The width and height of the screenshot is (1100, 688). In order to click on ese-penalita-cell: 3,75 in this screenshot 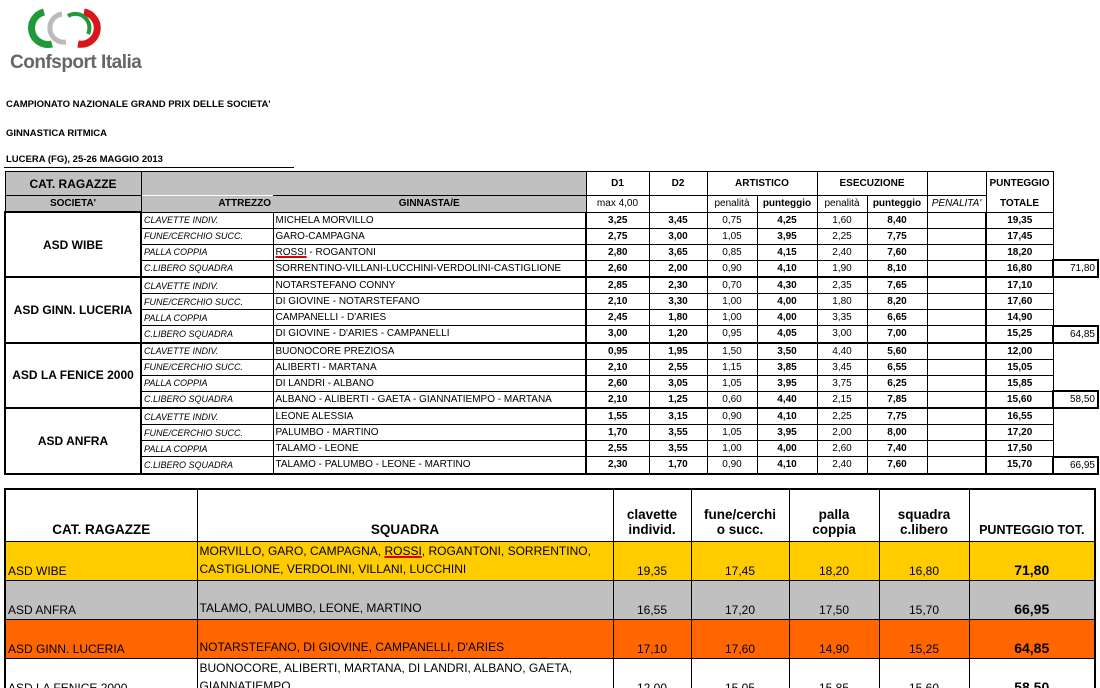, I will do `click(842, 383)`.